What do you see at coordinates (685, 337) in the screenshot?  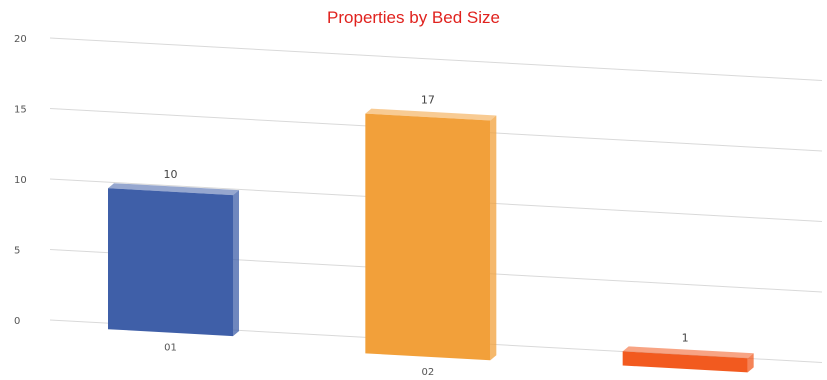 I see `data-label: 1` at bounding box center [685, 337].